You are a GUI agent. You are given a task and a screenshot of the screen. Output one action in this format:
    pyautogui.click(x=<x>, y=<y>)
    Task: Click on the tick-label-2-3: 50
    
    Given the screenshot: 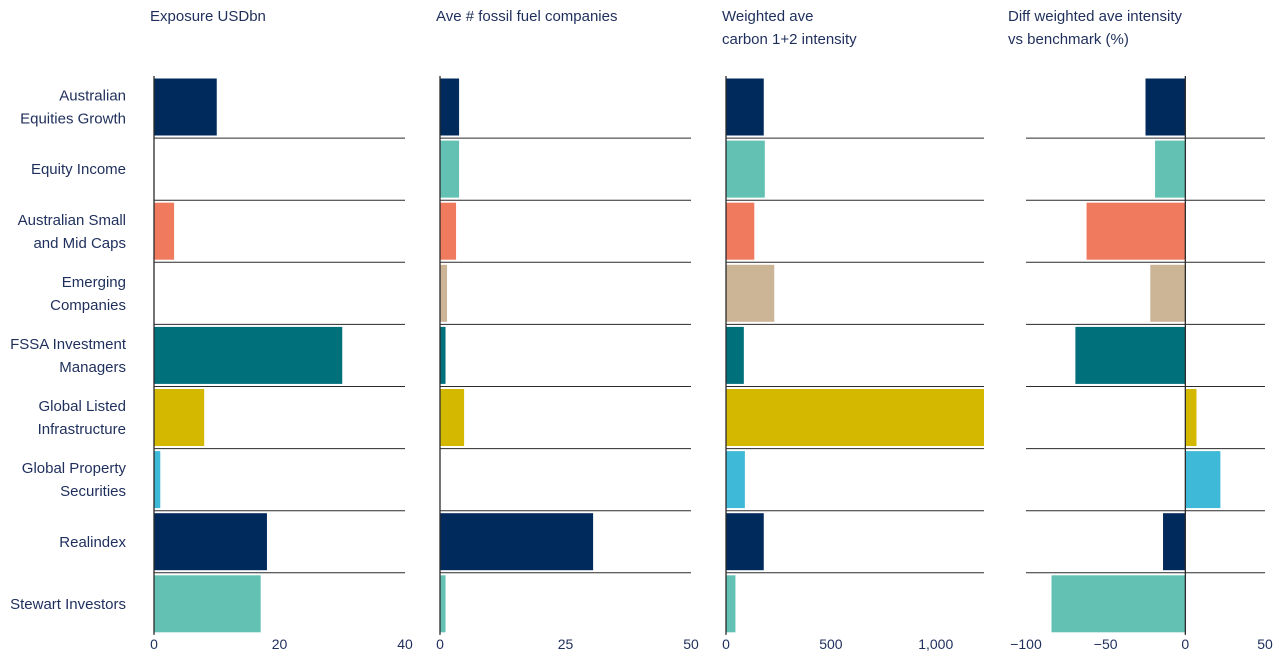 What is the action you would take?
    pyautogui.click(x=691, y=644)
    